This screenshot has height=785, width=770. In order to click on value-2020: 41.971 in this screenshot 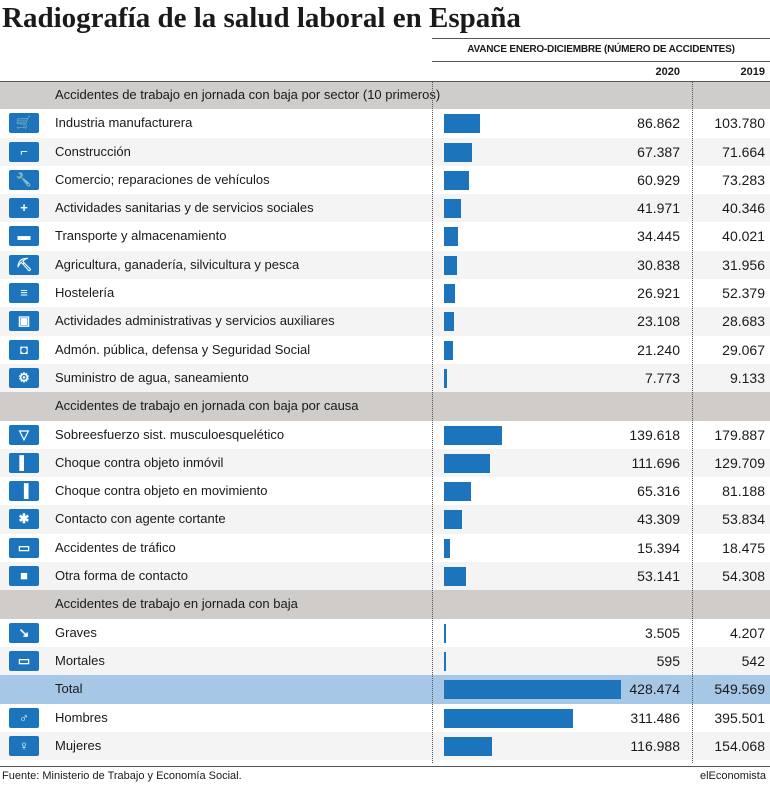, I will do `click(658, 208)`.